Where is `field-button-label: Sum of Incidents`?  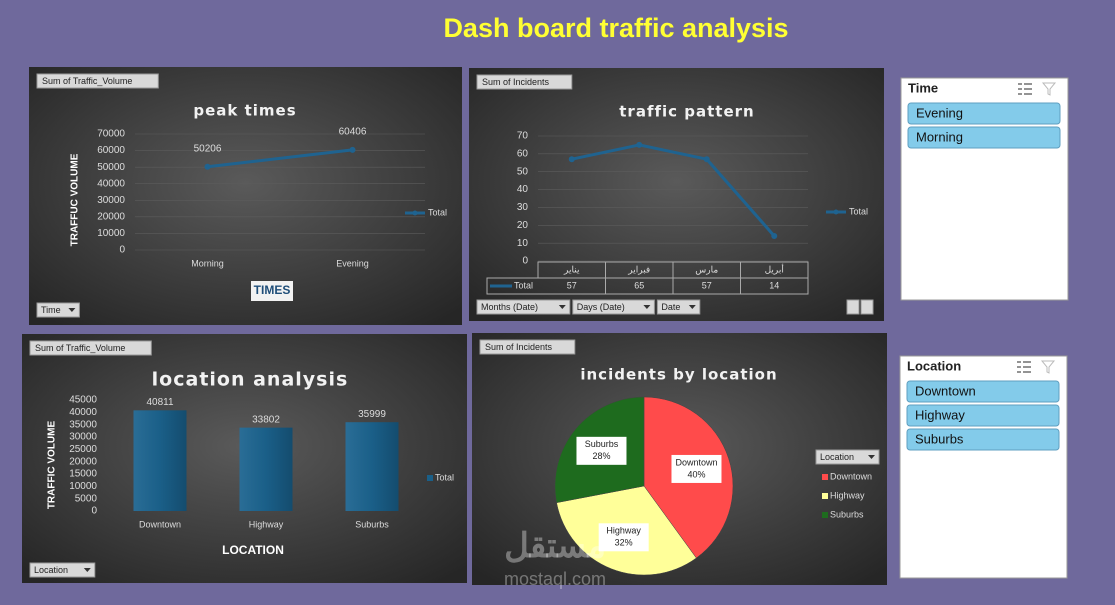
field-button-label: Sum of Incidents is located at coordinates (516, 82).